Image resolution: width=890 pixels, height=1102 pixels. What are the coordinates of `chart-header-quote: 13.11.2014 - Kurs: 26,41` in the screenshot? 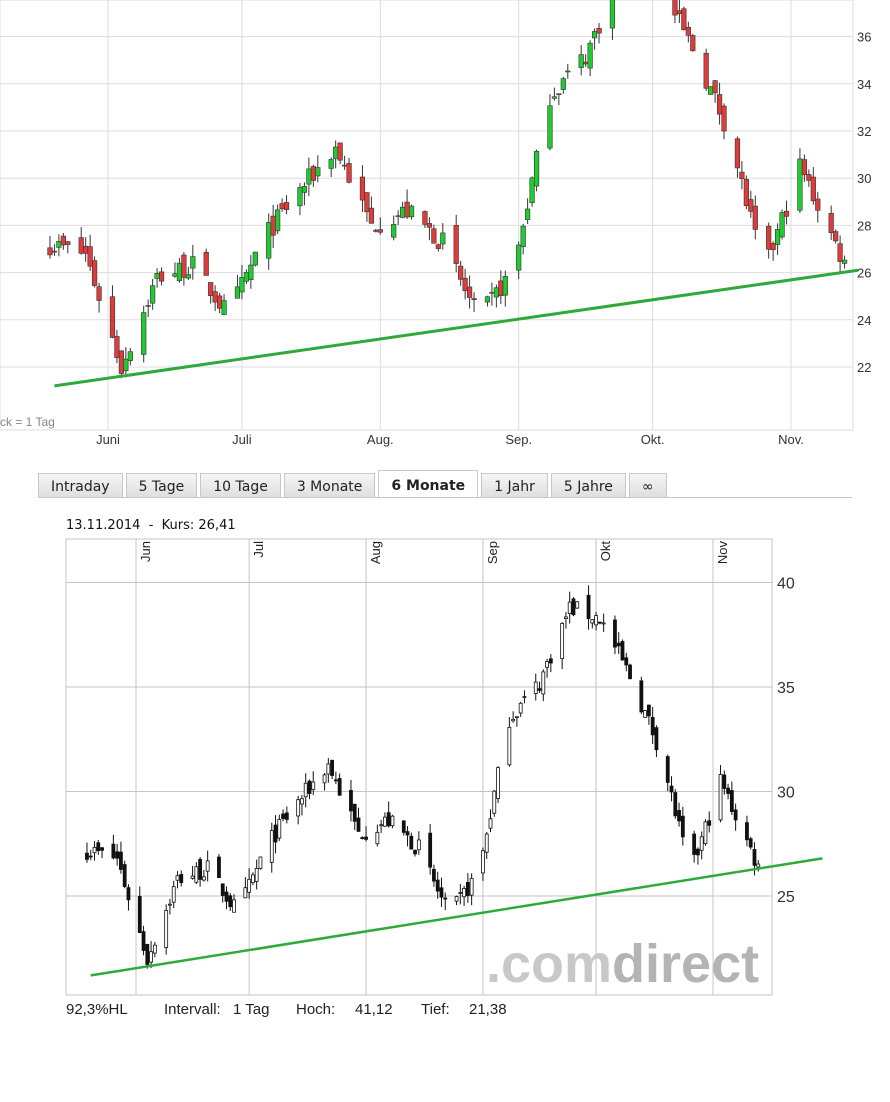 It's located at (151, 525).